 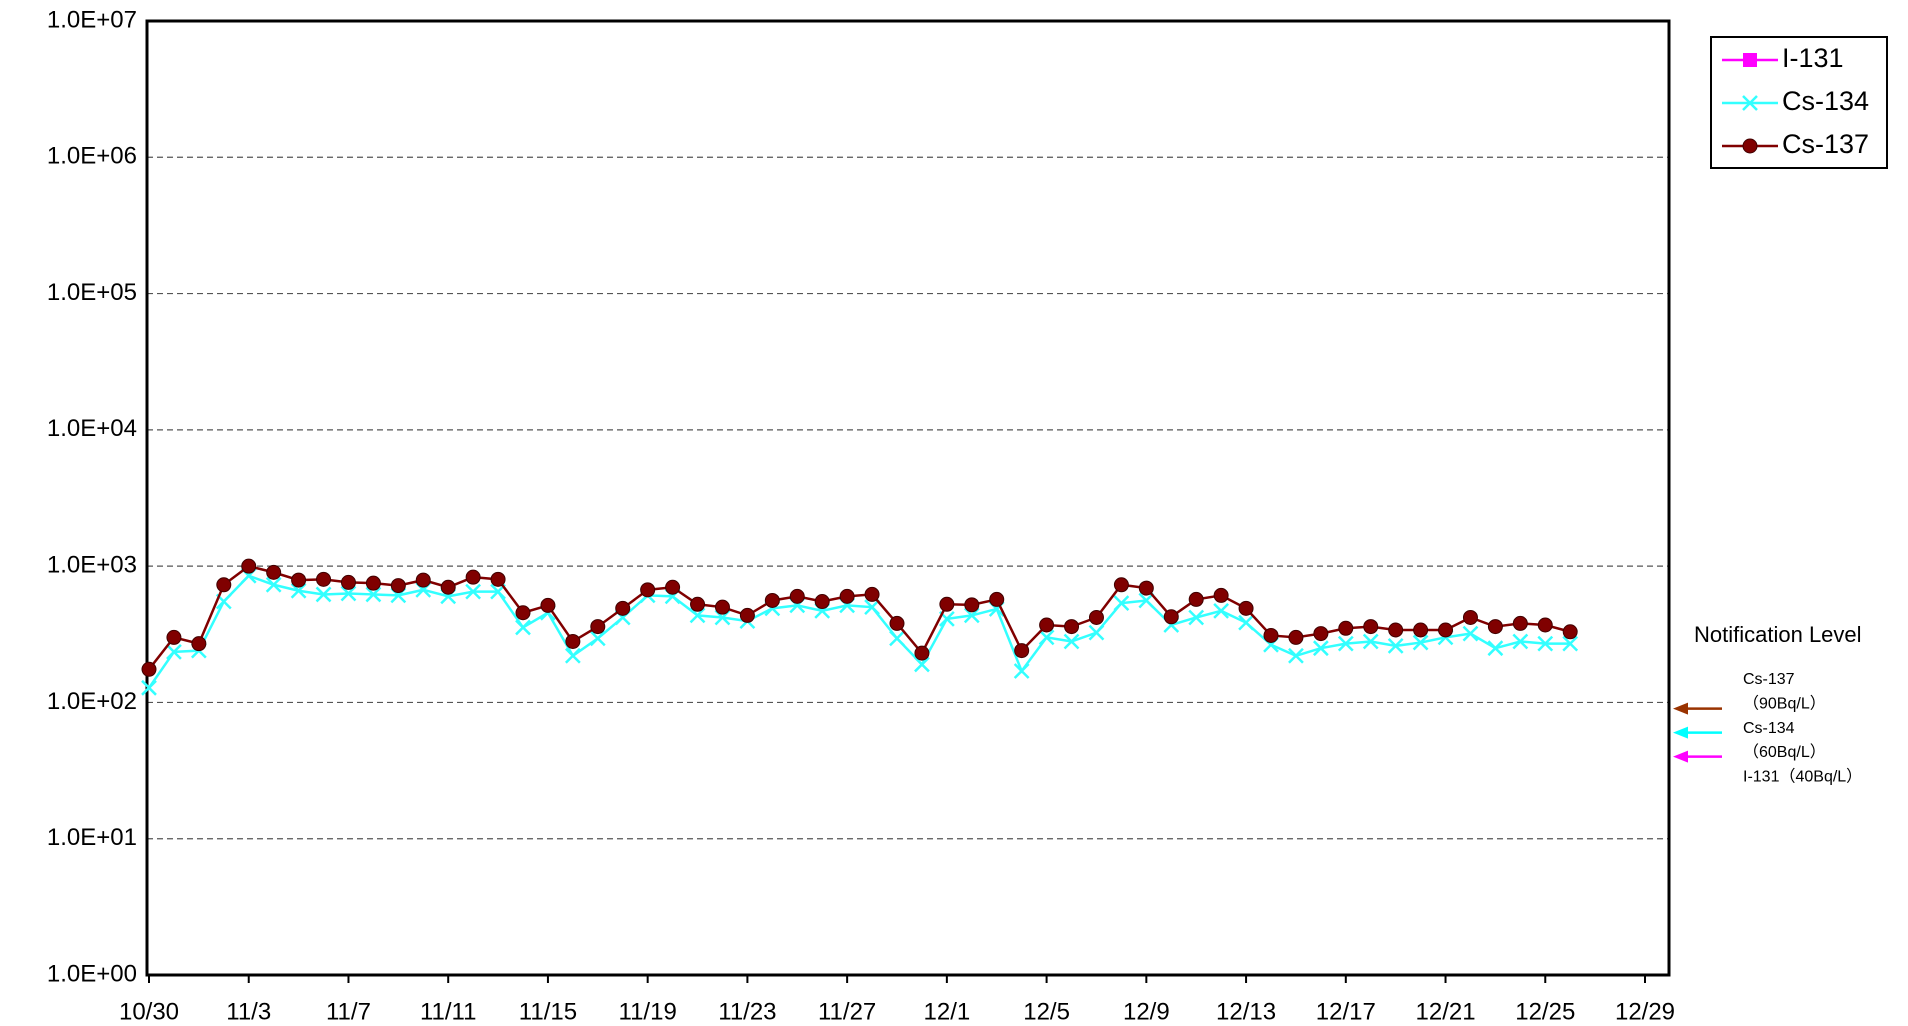 What do you see at coordinates (847, 1011) in the screenshot?
I see `x-tick-label: 11/27` at bounding box center [847, 1011].